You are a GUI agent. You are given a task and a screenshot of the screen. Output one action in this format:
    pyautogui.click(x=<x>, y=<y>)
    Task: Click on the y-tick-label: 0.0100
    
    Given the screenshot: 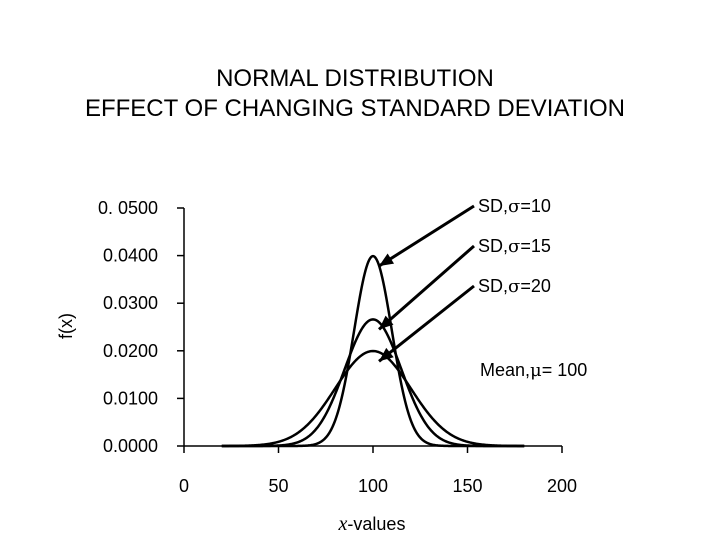 What is the action you would take?
    pyautogui.click(x=130, y=398)
    